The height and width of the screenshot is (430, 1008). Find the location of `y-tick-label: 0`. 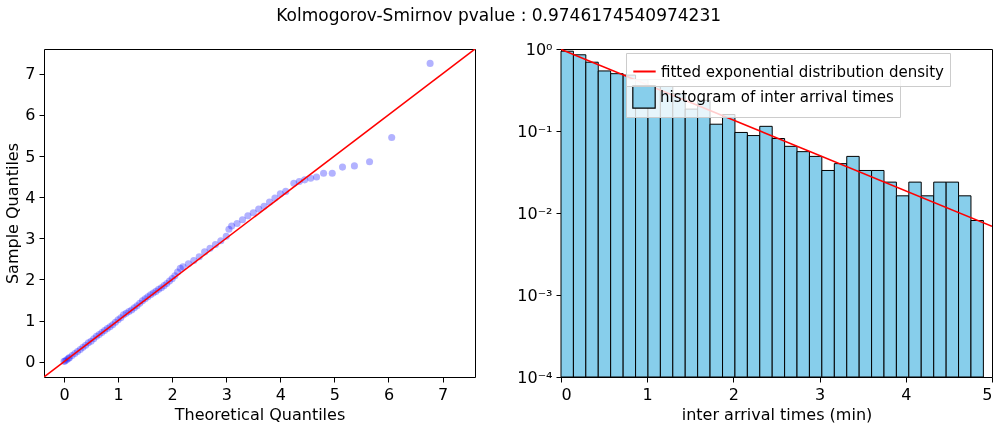

y-tick-label: 0 is located at coordinates (30, 362).